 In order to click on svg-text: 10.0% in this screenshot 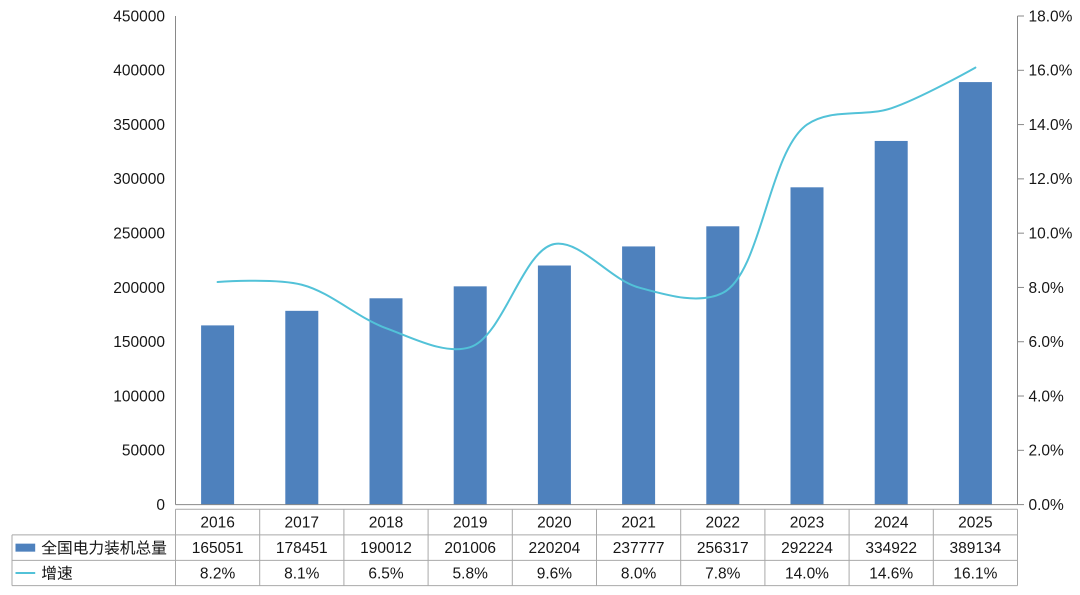, I will do `click(1051, 233)`.